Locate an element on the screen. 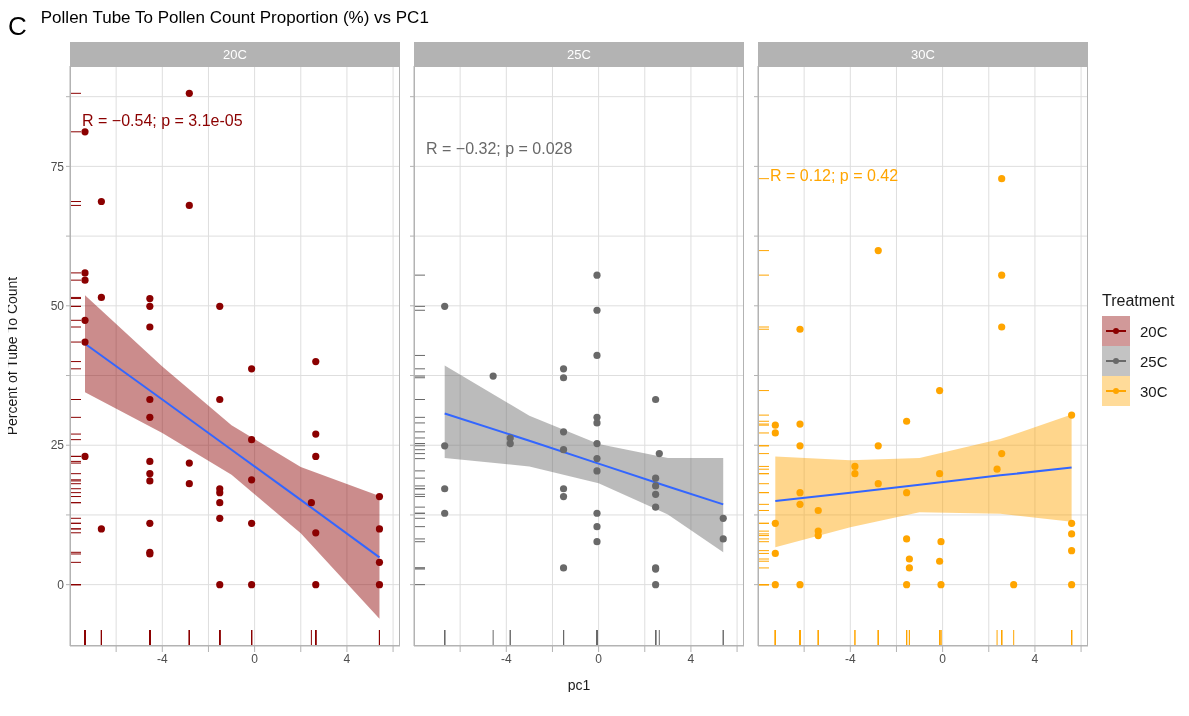 Image resolution: width=1189 pixels, height=716 pixels. y-tick-label: 25 is located at coordinates (57, 445).